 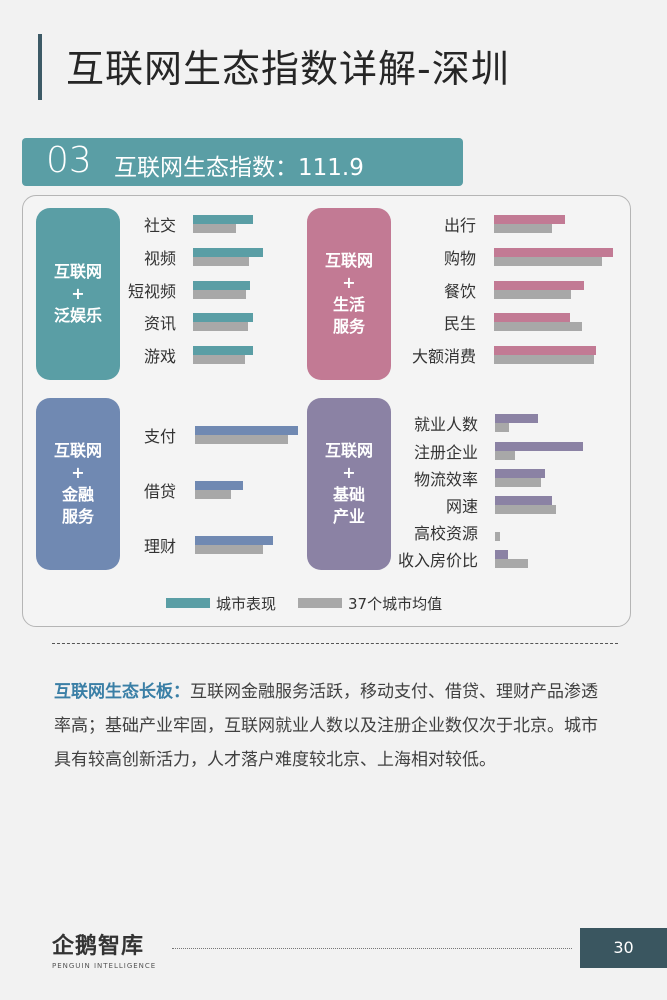 What do you see at coordinates (320, 603) in the screenshot?
I see `legend-swatch-avg` at bounding box center [320, 603].